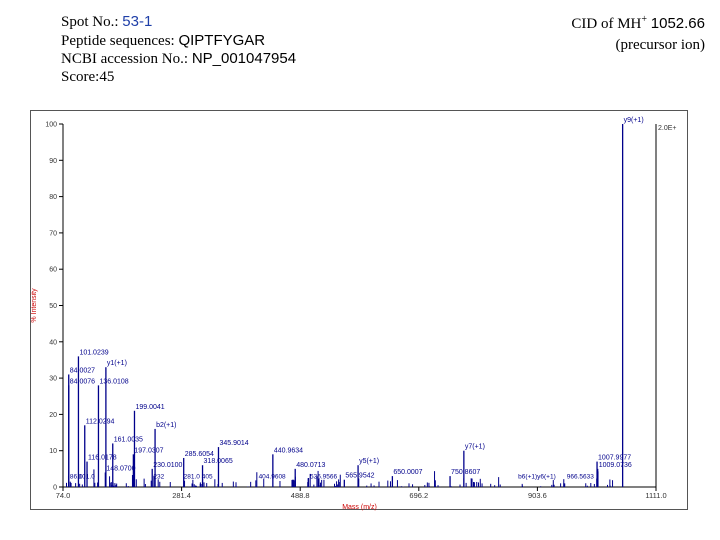  Describe the element at coordinates (88, 76) in the screenshot. I see `score-line: Score:45` at that location.